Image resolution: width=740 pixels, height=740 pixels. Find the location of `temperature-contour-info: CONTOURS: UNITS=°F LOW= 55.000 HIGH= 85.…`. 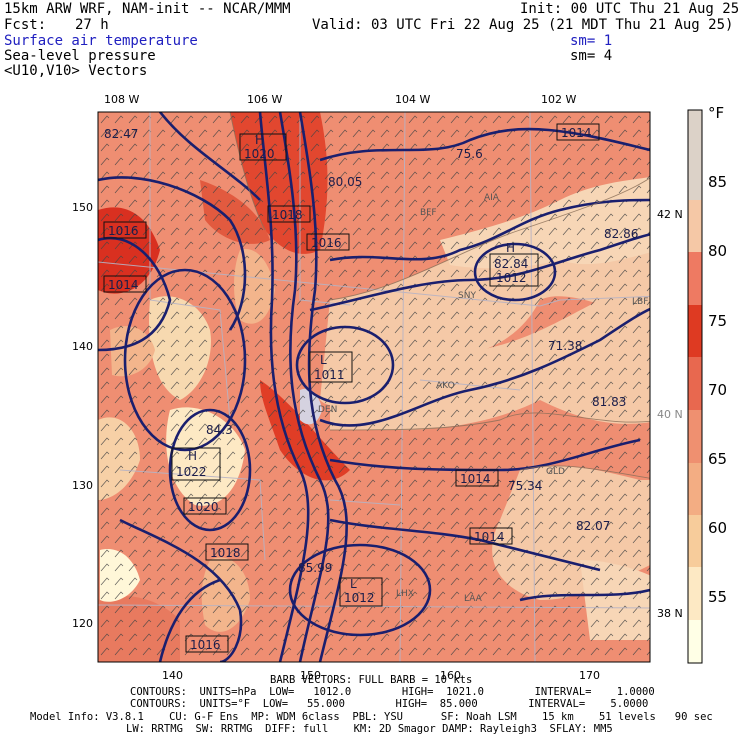

temperature-contour-info: CONTOURS: UNITS=°F LOW= 55.000 HIGH= 85.… is located at coordinates (389, 704).